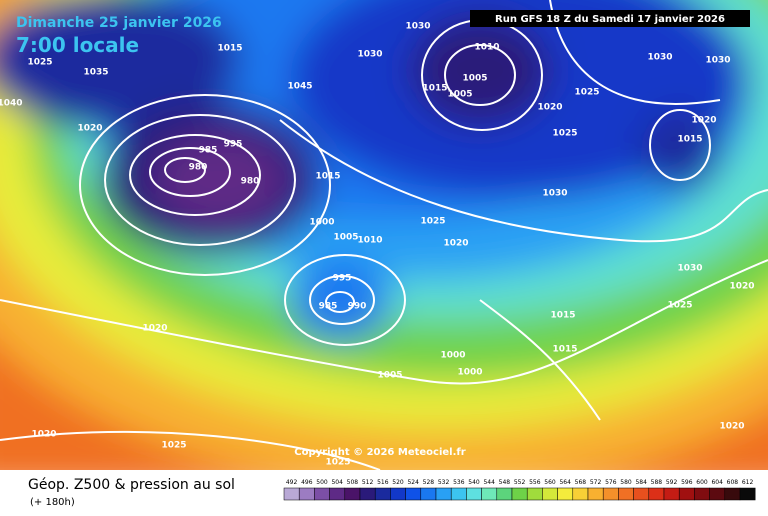 The image size is (768, 516). I want to click on scale-label: 560, so click(550, 482).